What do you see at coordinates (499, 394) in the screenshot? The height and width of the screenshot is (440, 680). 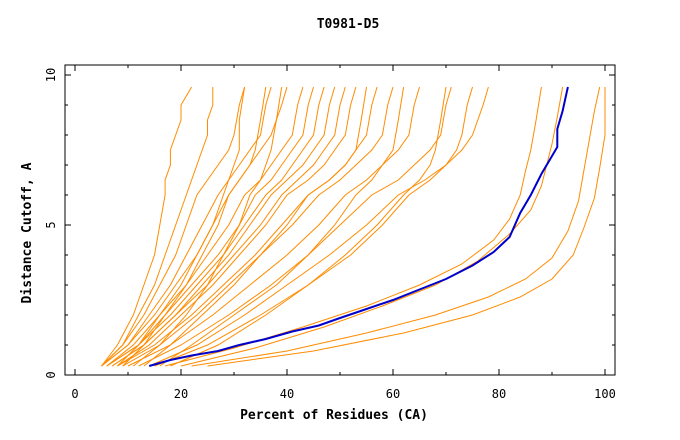 I see `x-tick-label: 80` at bounding box center [499, 394].